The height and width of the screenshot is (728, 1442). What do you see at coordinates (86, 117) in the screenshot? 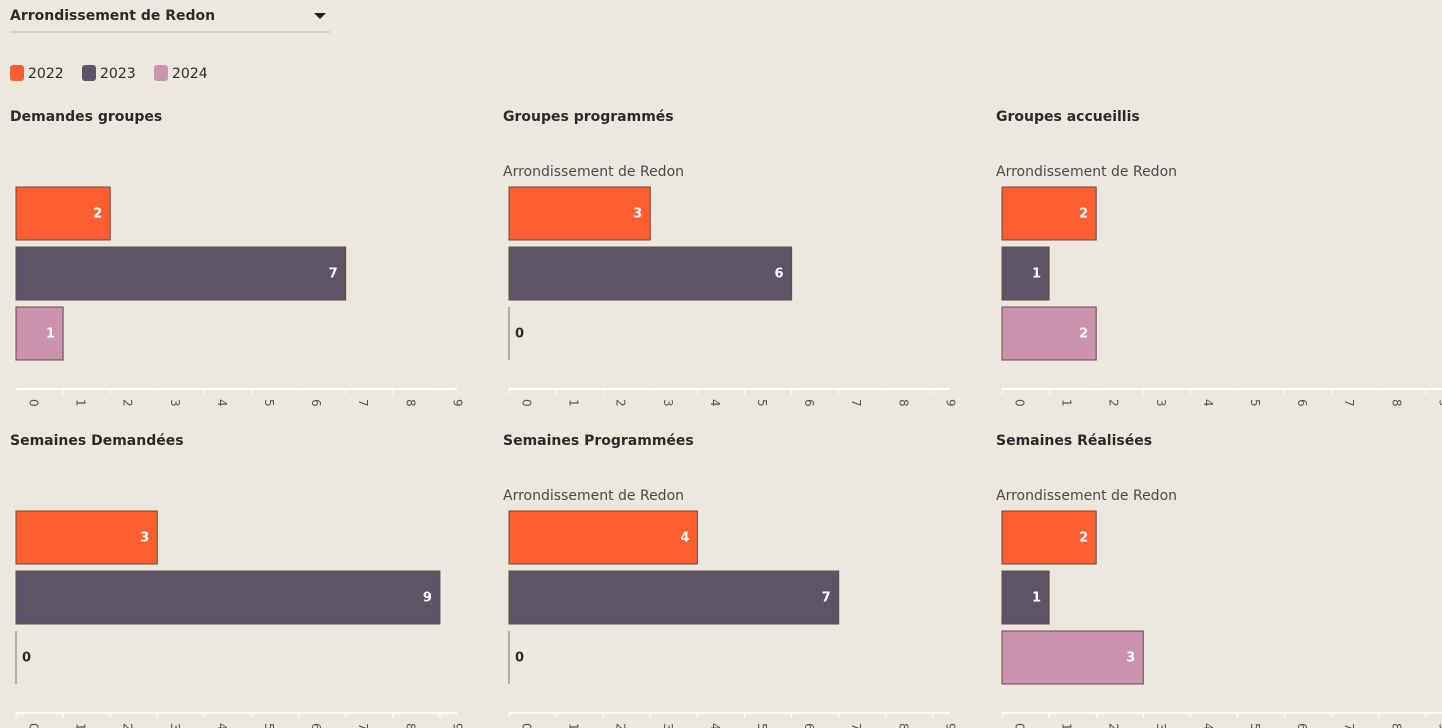
I see `chart-title: Demandes groupes` at bounding box center [86, 117].